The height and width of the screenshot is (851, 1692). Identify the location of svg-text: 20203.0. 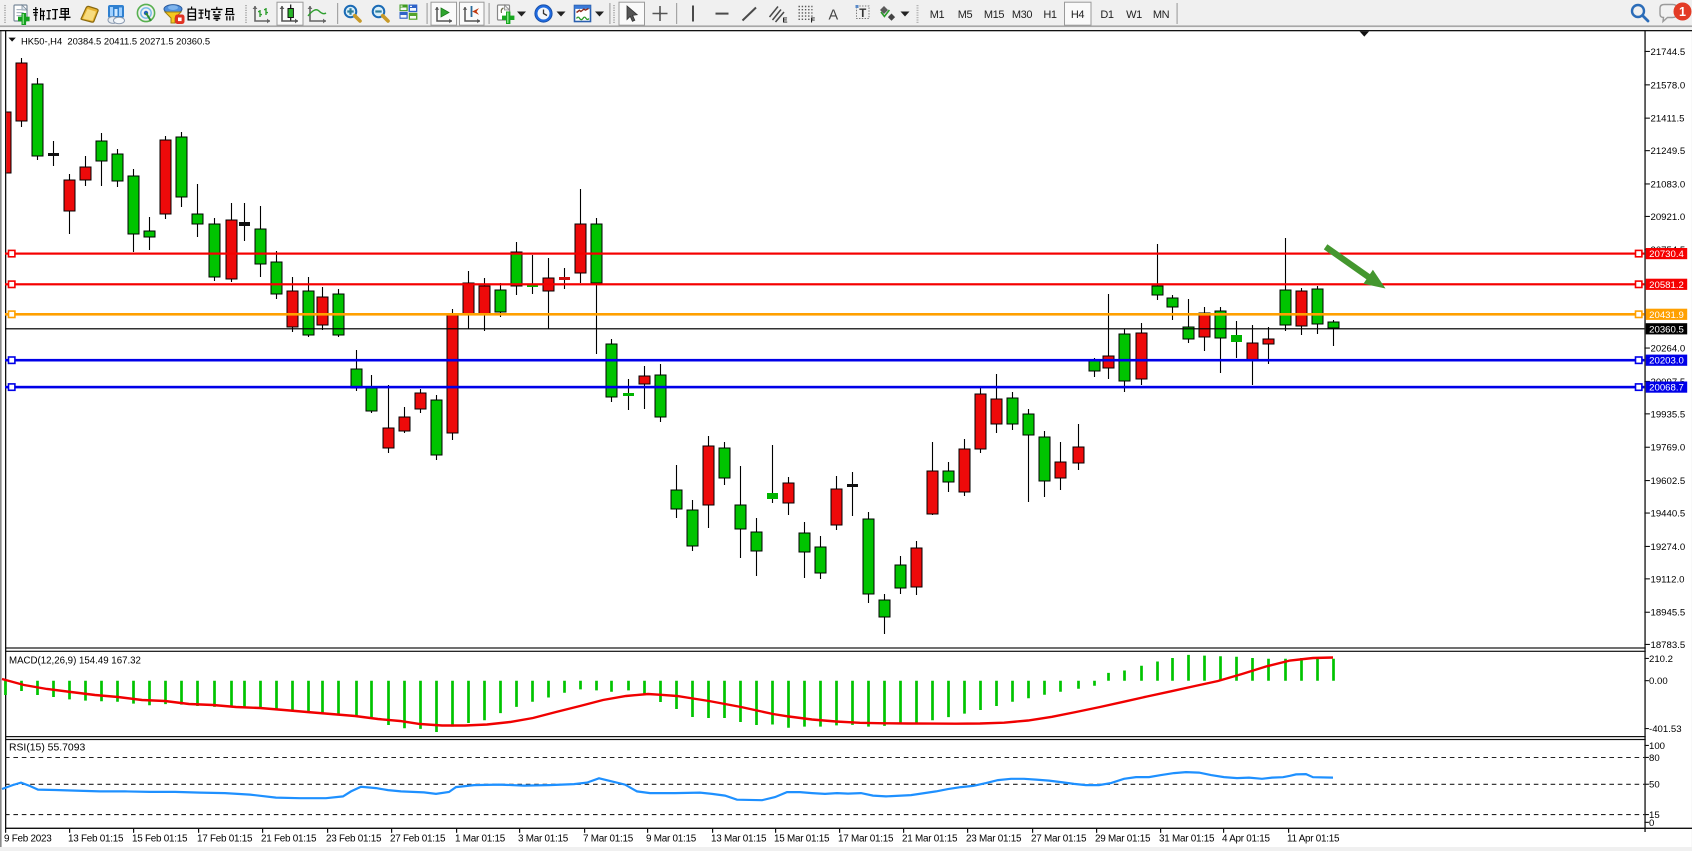
(1666, 361).